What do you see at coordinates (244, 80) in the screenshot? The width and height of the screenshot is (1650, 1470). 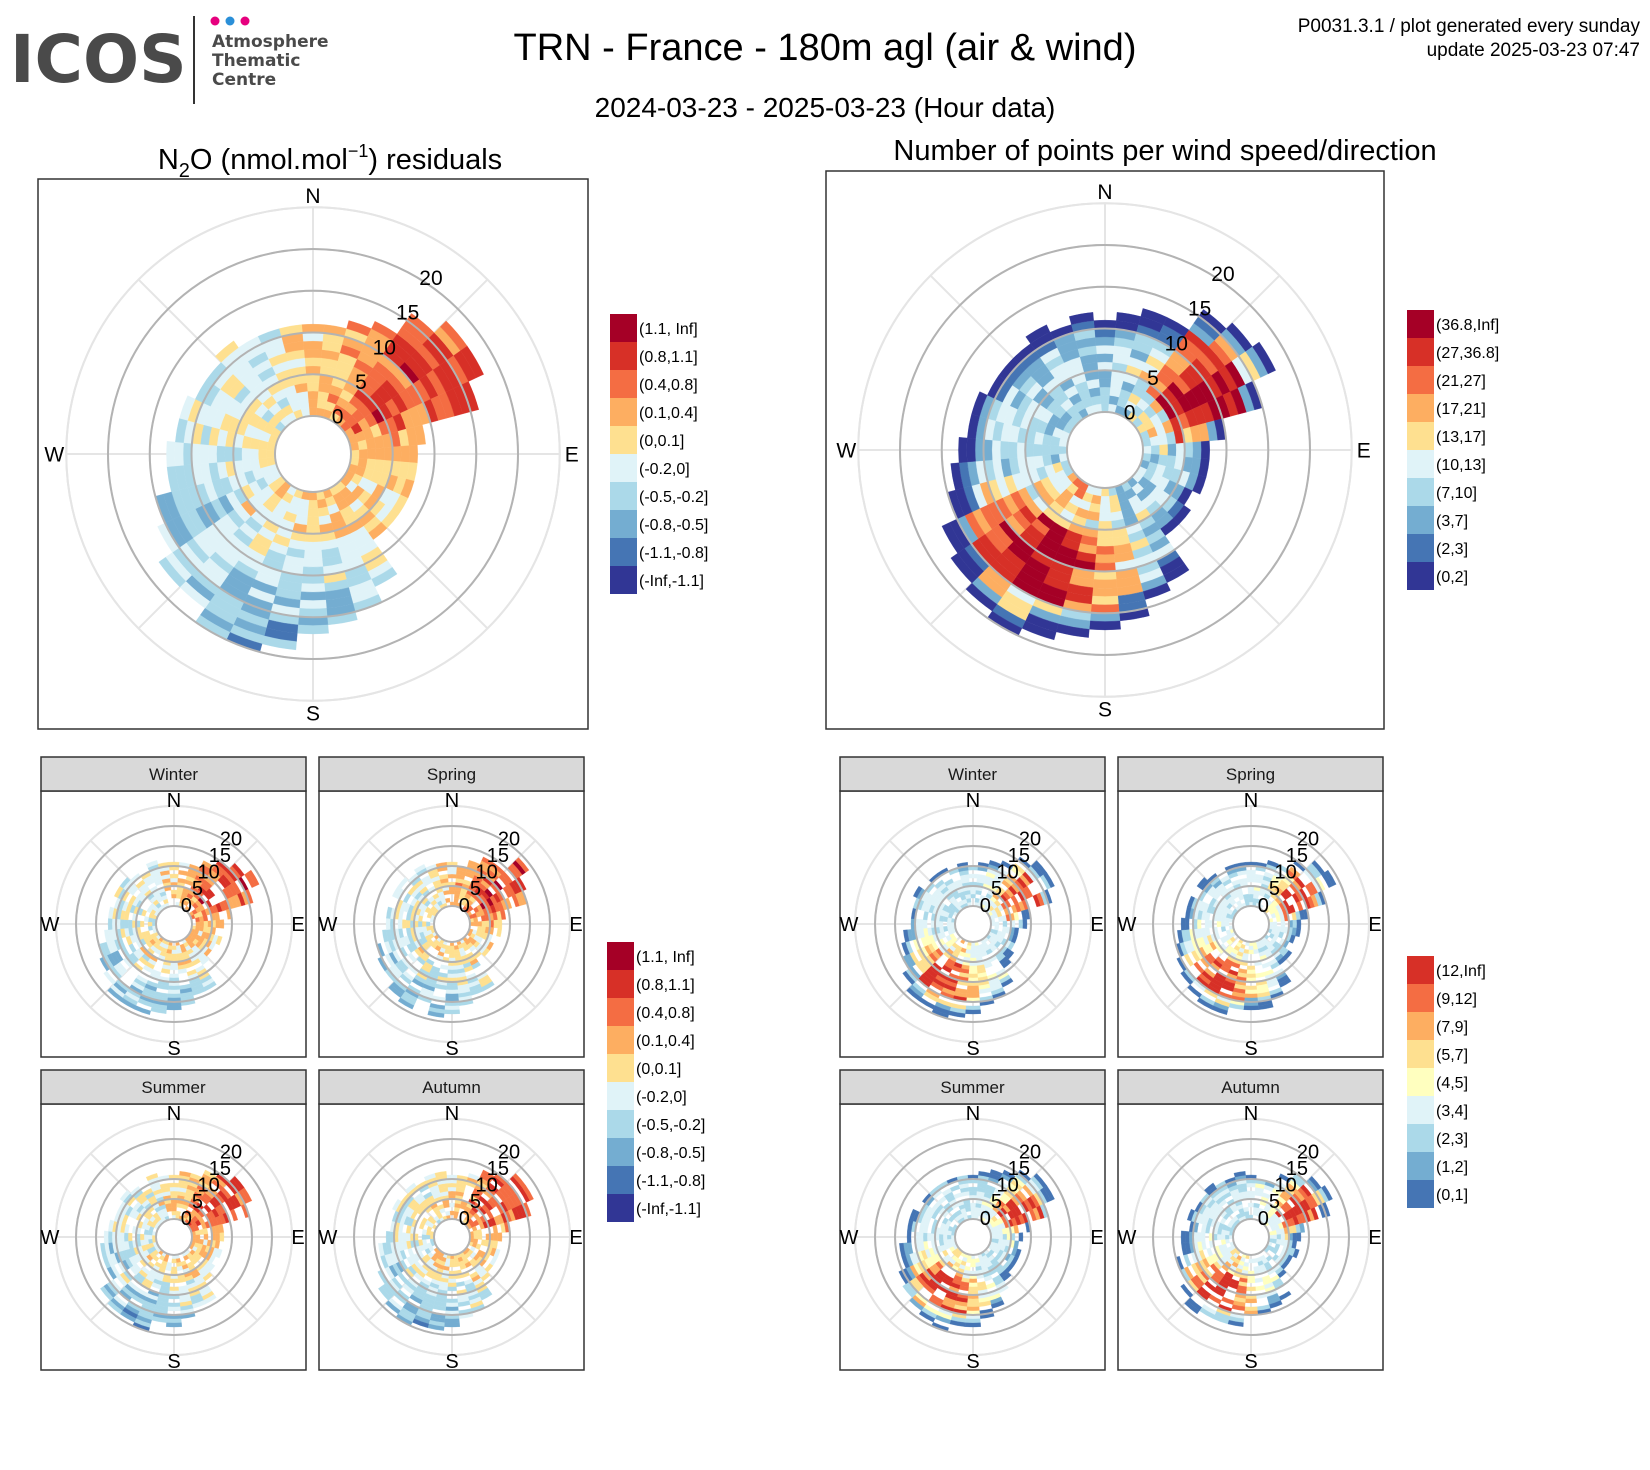 I see `logo-sub-3: Centre` at bounding box center [244, 80].